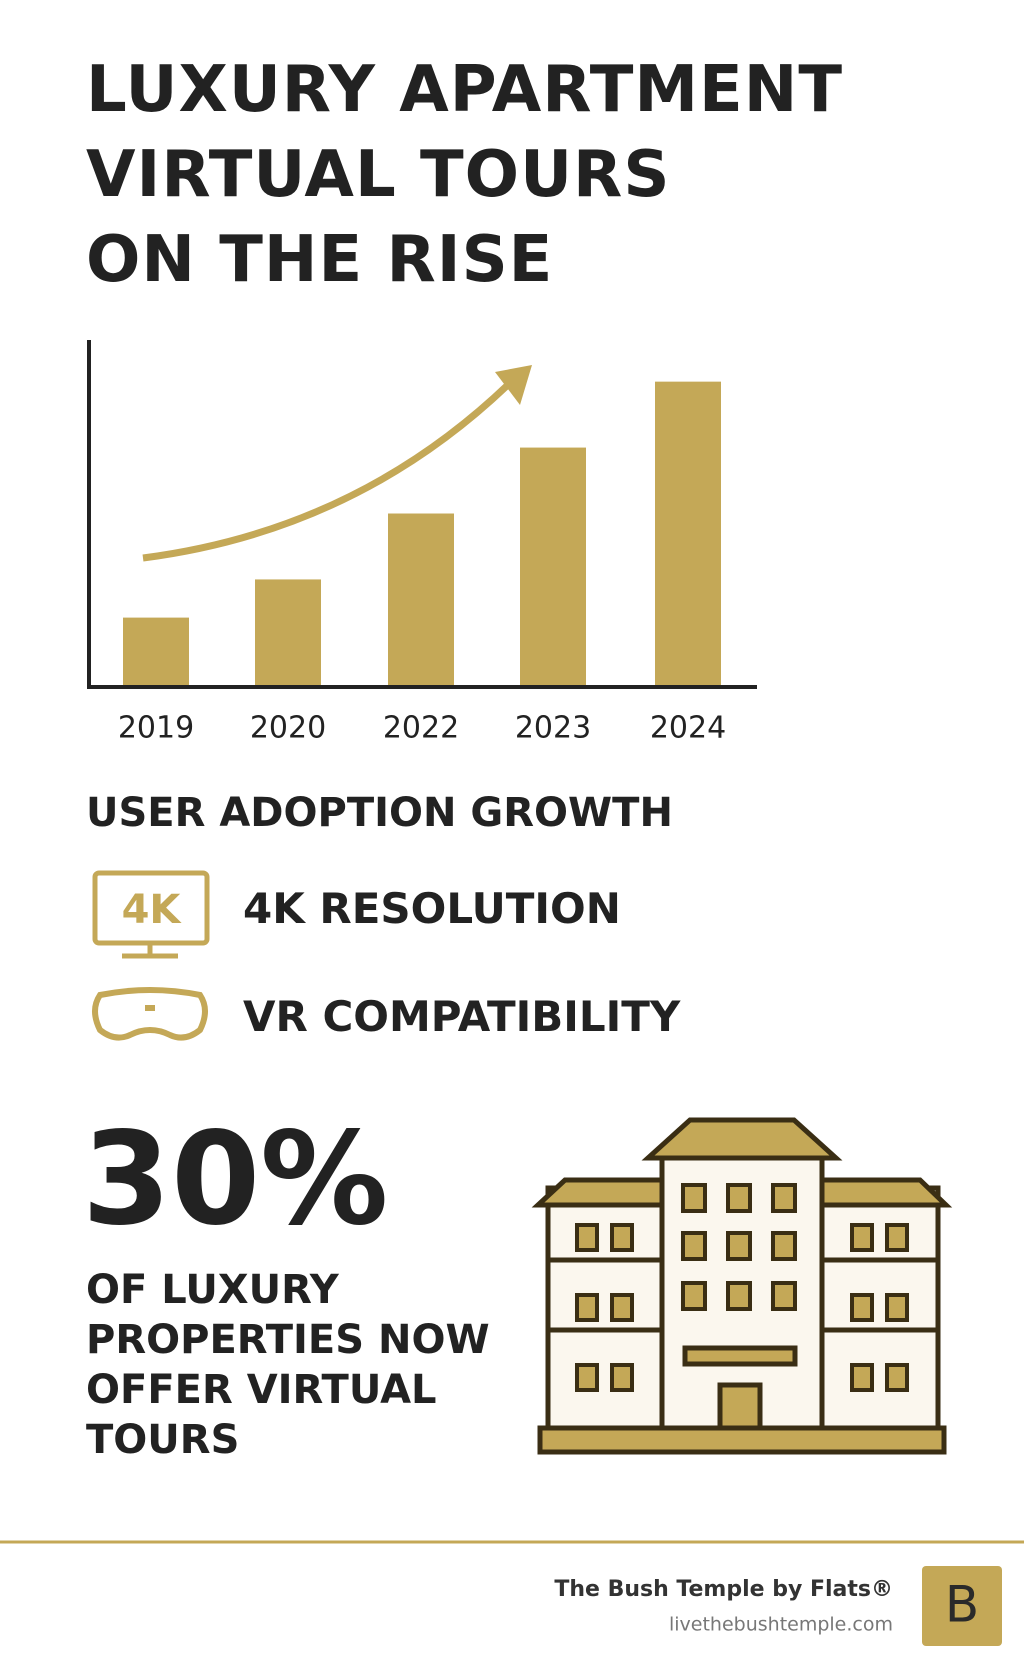 This screenshot has width=1024, height=1666. I want to click on svg-text: 4K, so click(152, 910).